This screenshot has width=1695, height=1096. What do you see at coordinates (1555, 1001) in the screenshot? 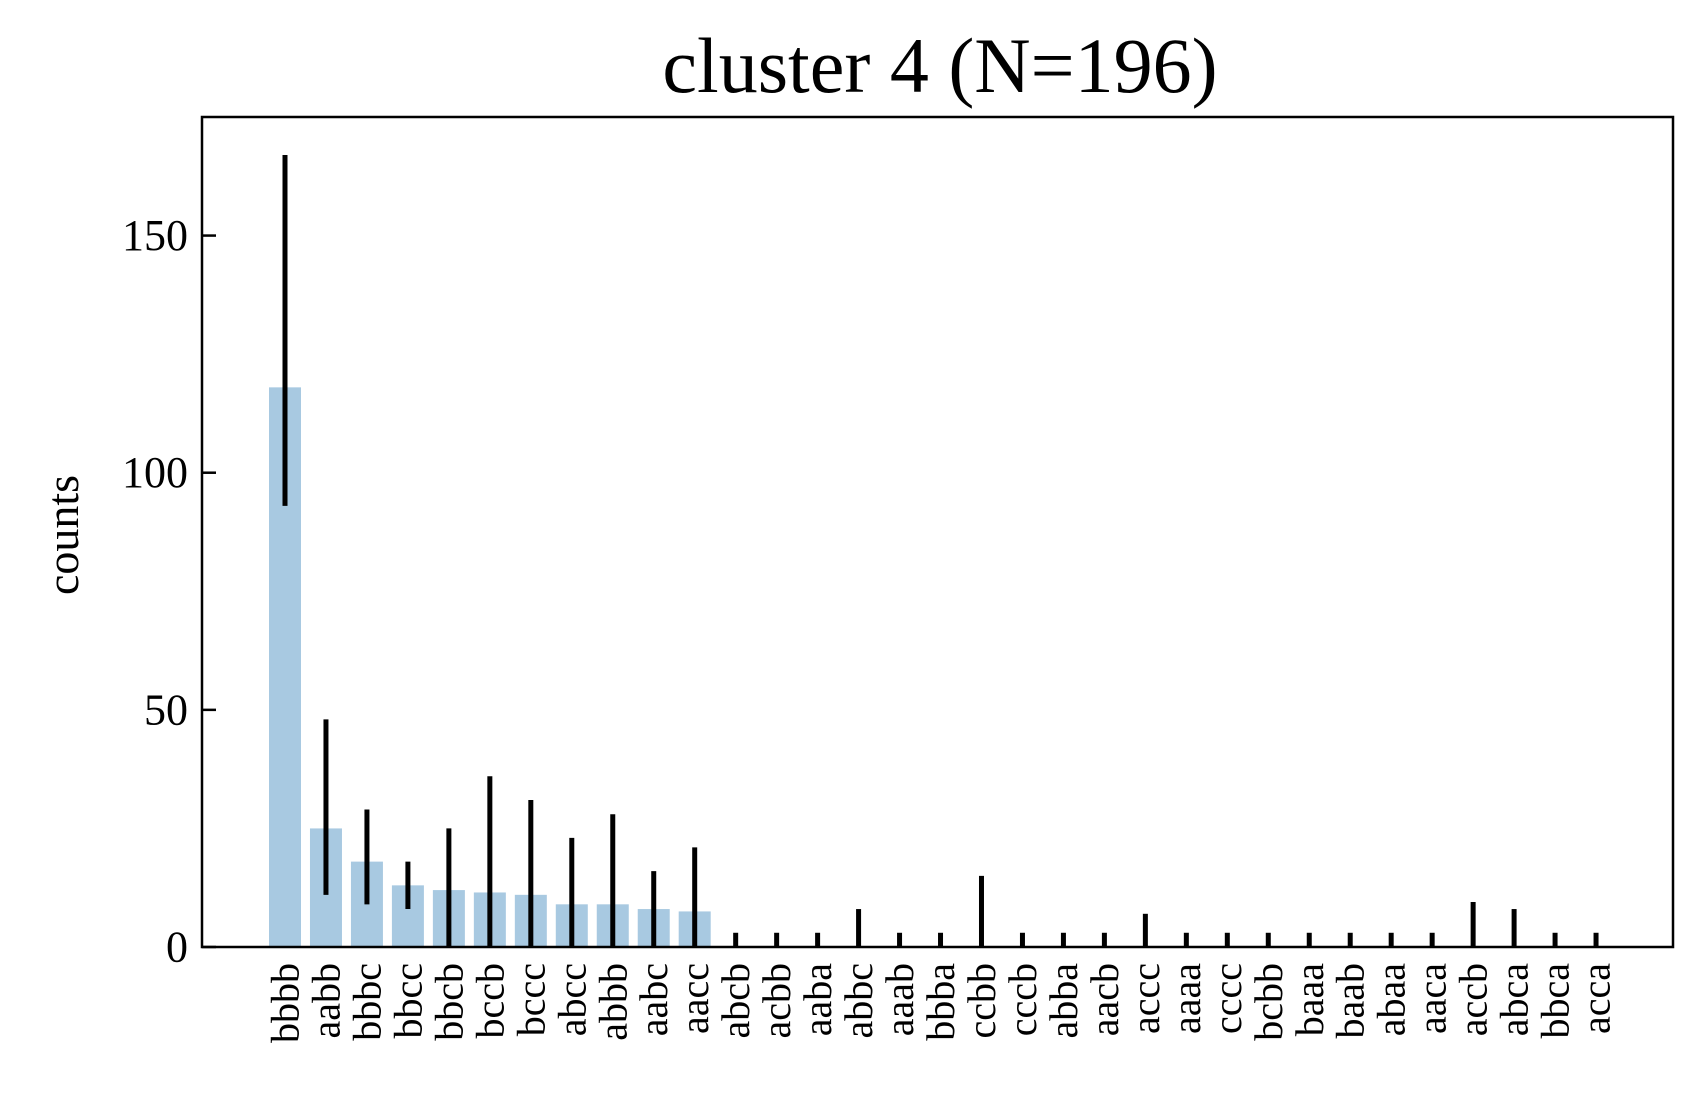
I see `x-tick-label: bbca` at bounding box center [1555, 1001].